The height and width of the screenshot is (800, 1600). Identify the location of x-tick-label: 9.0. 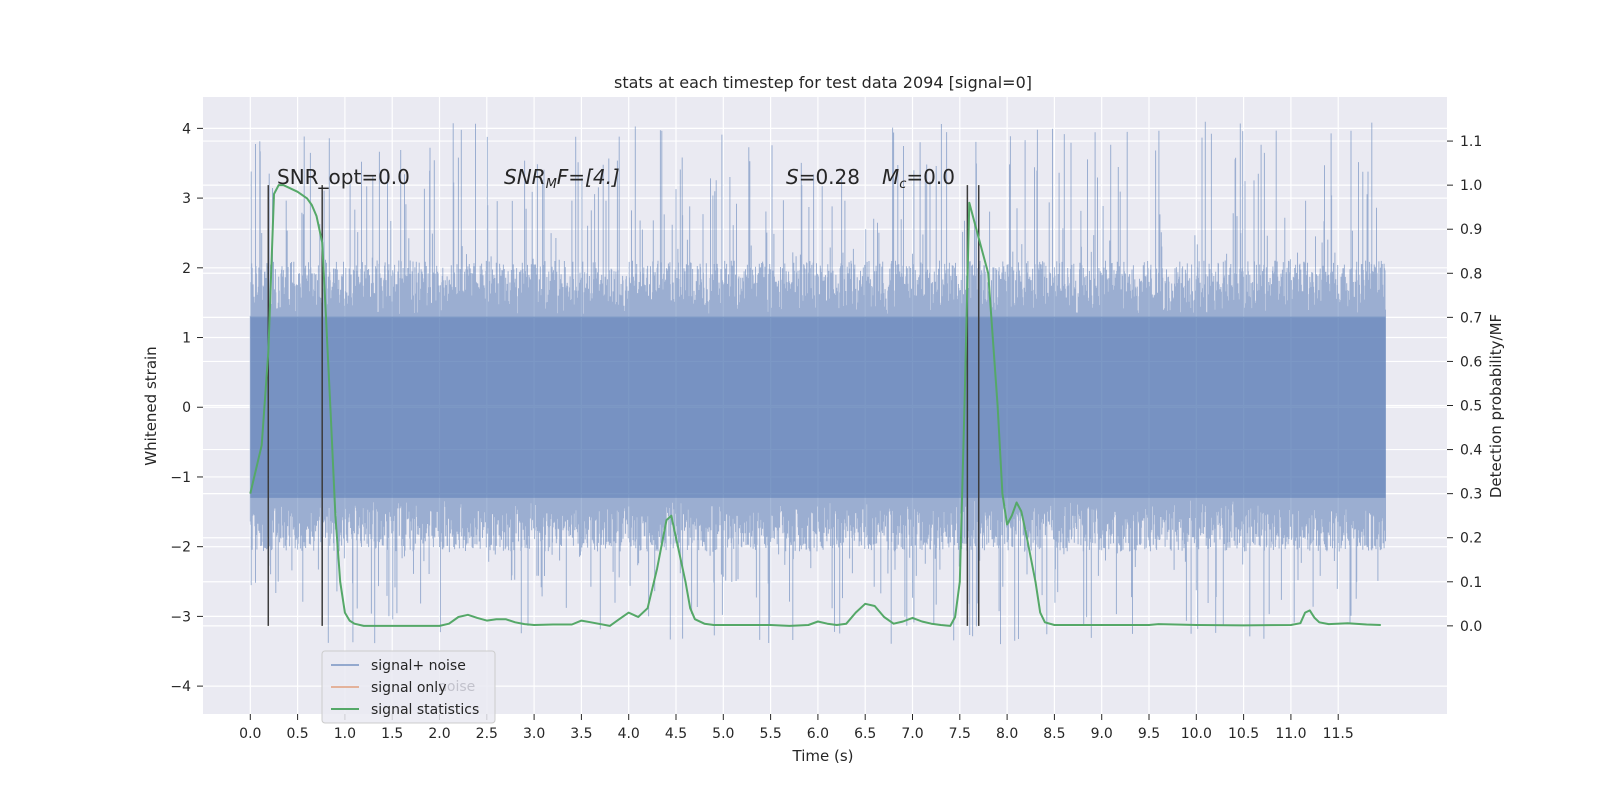
(1102, 734).